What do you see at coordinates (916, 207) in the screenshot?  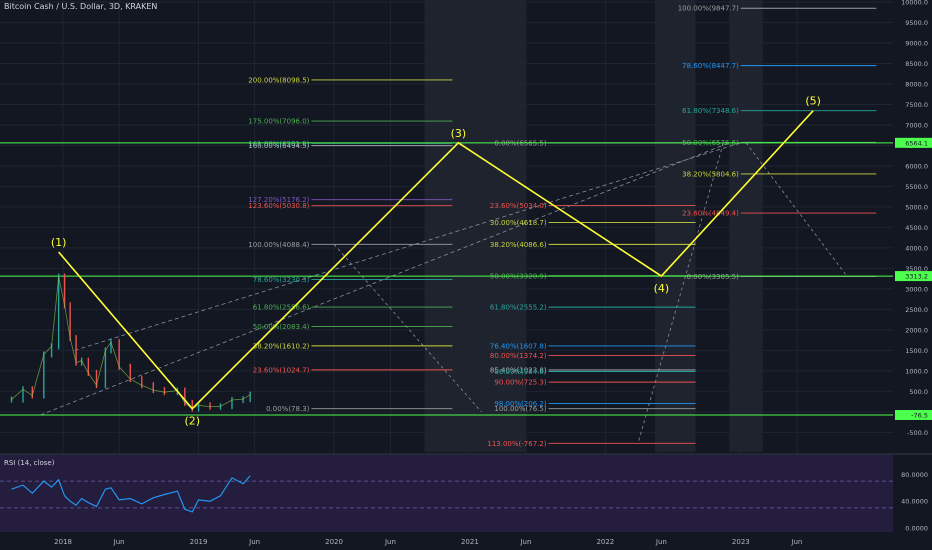 I see `y-tick-label: 5000.0` at bounding box center [916, 207].